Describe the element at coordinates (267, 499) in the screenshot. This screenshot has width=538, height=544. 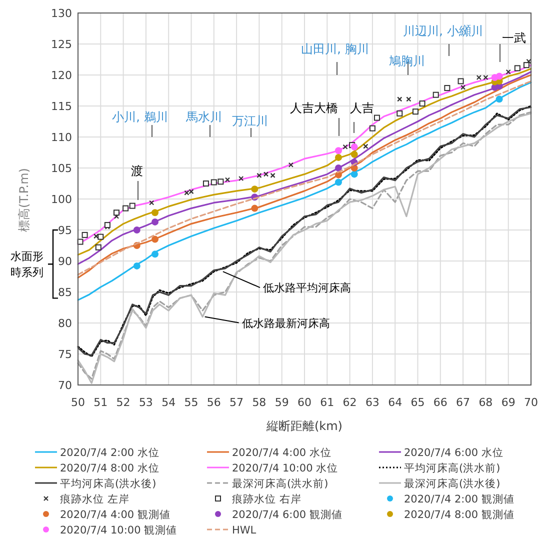
I see `legend-label: 痕跡水位 右岸` at that location.